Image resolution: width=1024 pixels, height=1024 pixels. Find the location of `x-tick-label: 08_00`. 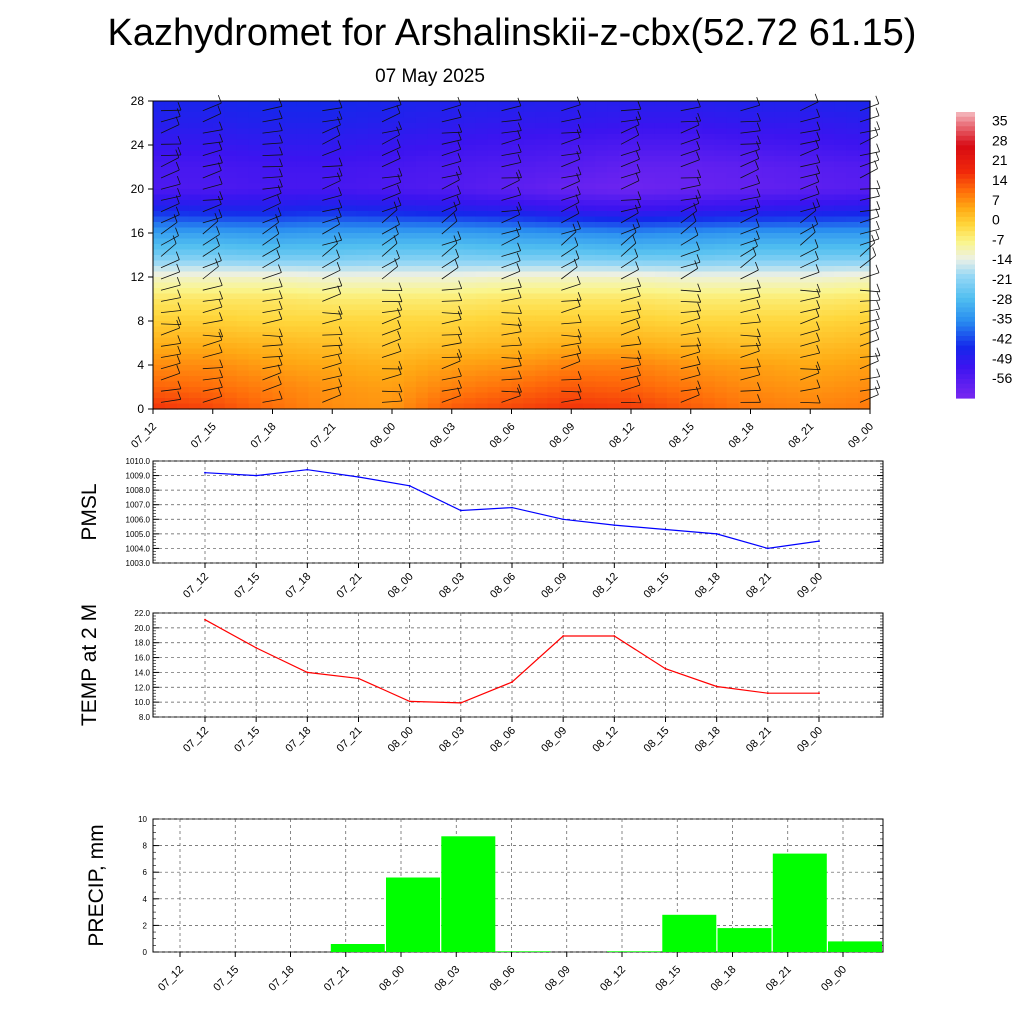

x-tick-label: 08_00 is located at coordinates (392, 979).